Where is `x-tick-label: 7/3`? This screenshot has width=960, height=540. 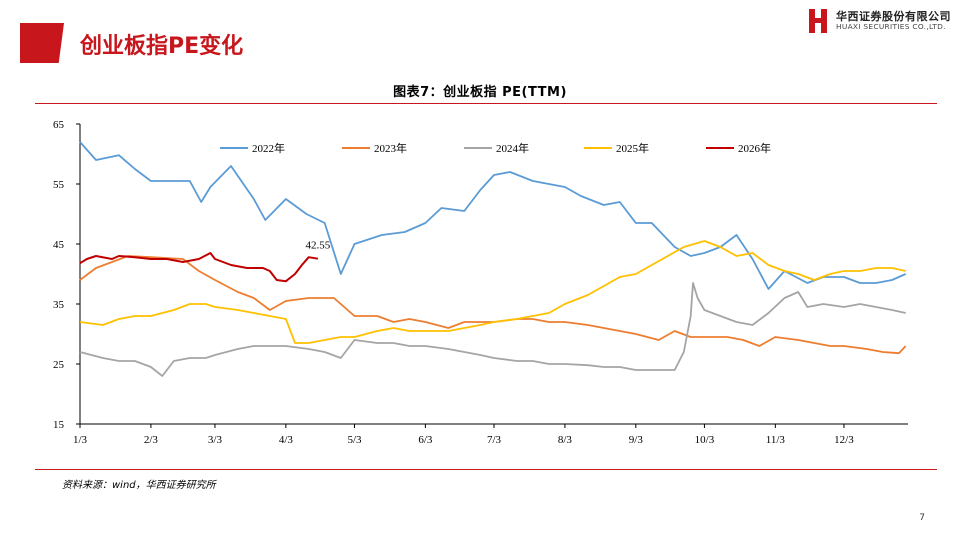
x-tick-label: 7/3 is located at coordinates (494, 440).